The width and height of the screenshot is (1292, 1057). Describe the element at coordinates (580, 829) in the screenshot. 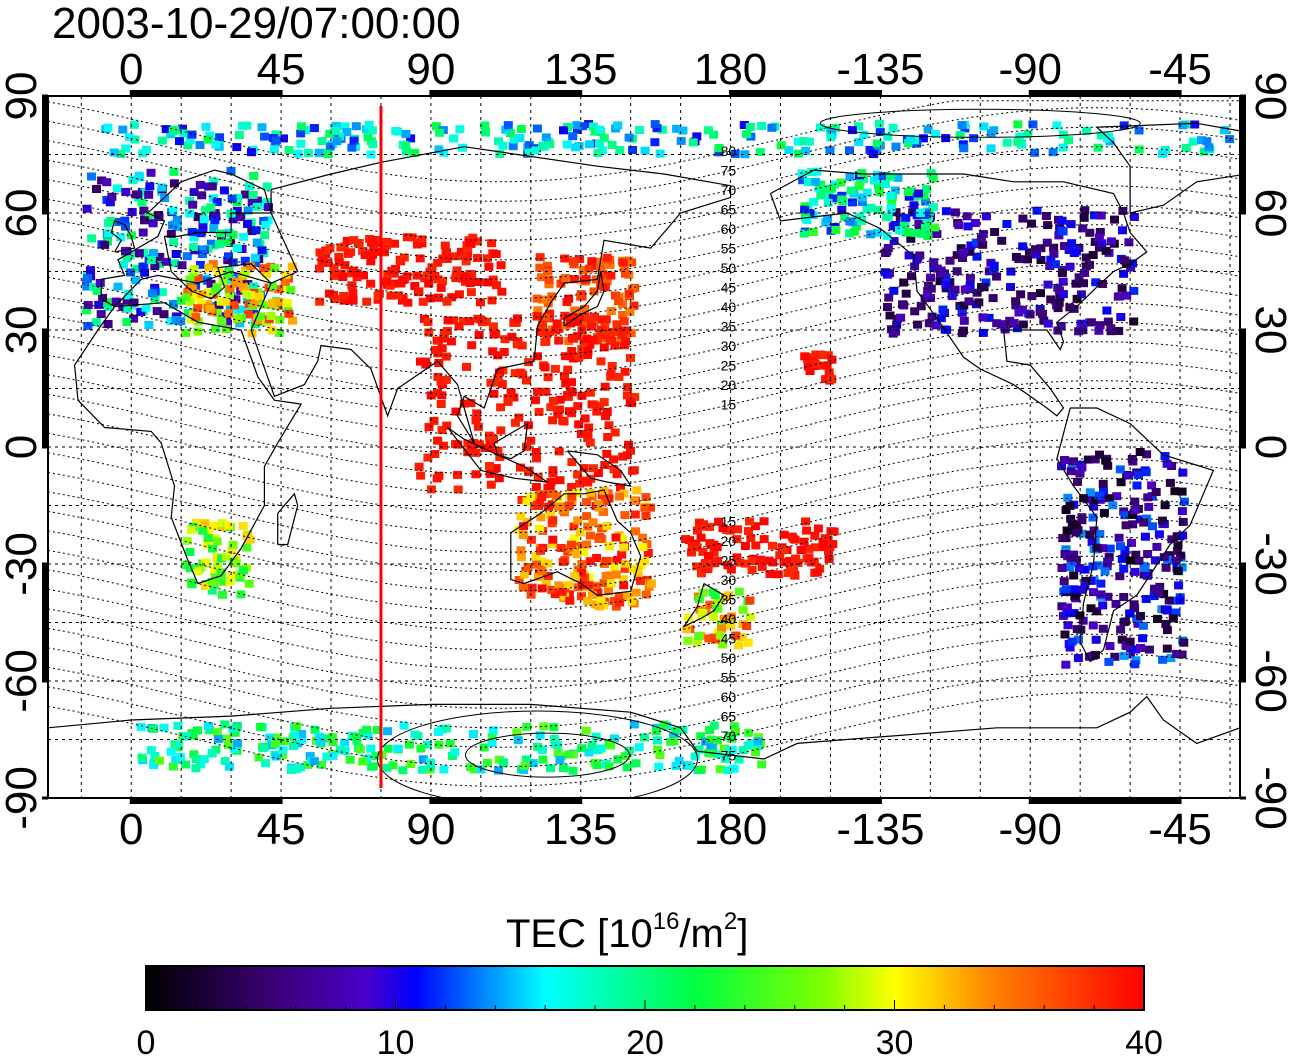

I see `x-tick-label-bottom: 135` at that location.